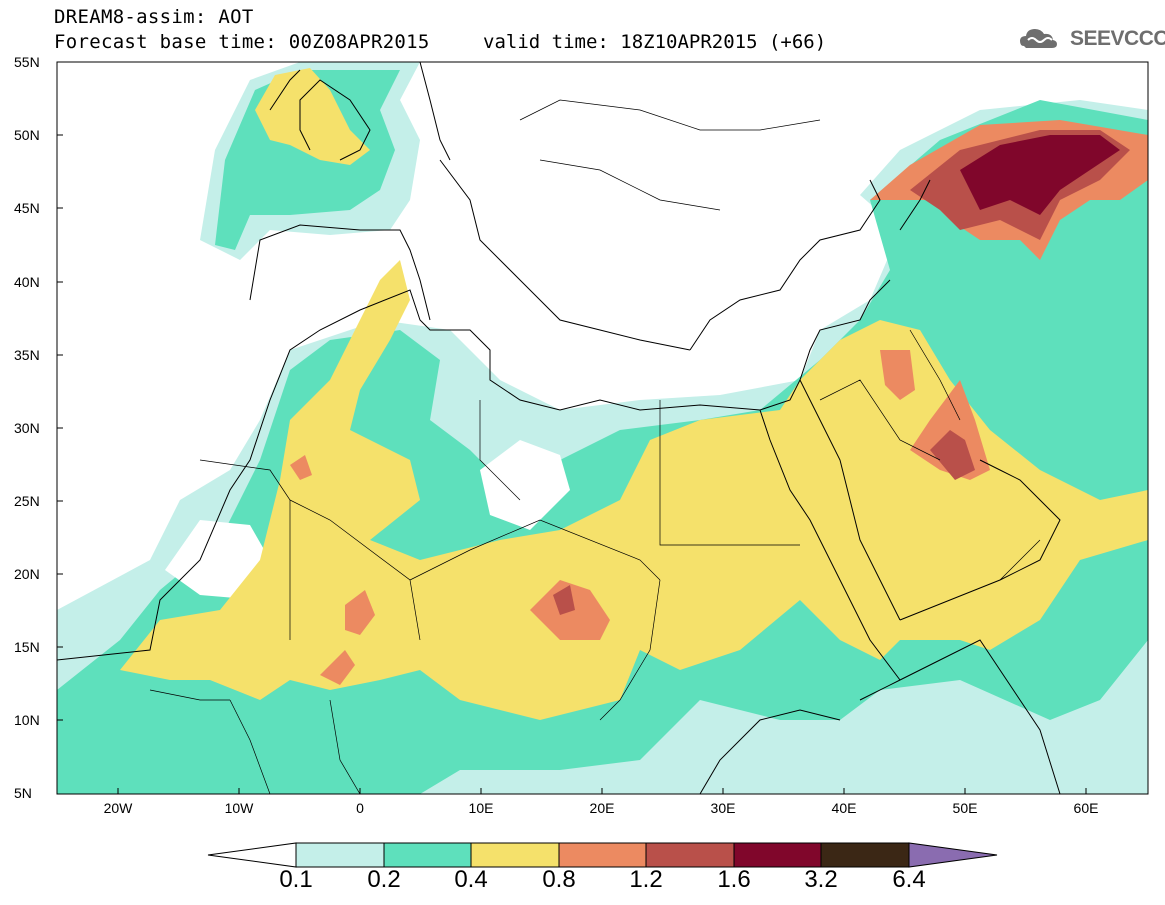  I want to click on lat-label-15n: 15N, so click(27, 647).